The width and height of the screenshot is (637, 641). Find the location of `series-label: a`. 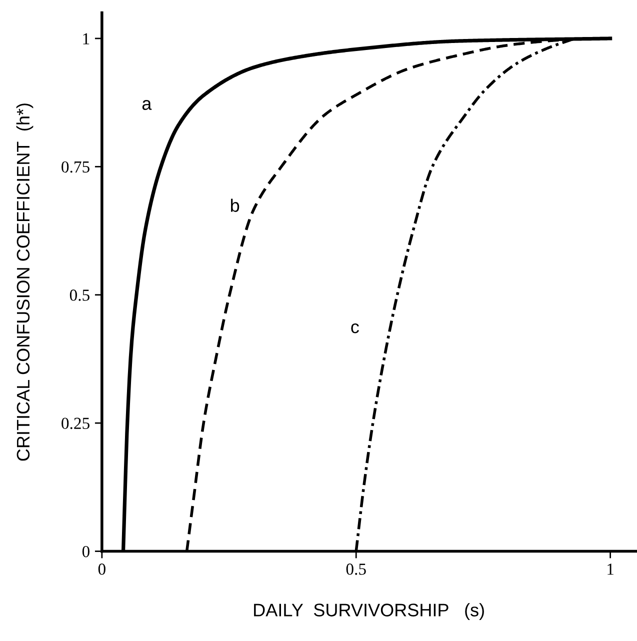

series-label: a is located at coordinates (147, 105).